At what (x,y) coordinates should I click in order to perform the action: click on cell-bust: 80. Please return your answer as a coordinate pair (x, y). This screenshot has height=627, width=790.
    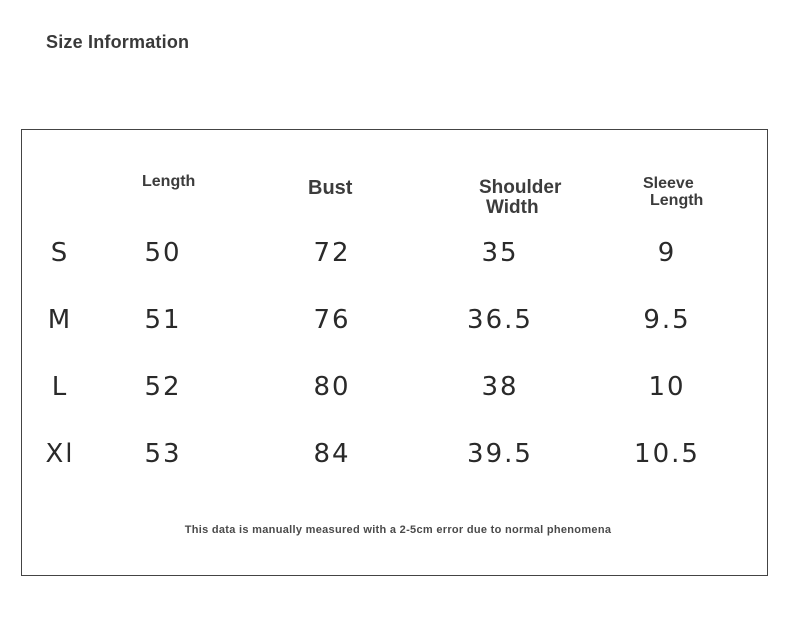
    Looking at the image, I should click on (332, 387).